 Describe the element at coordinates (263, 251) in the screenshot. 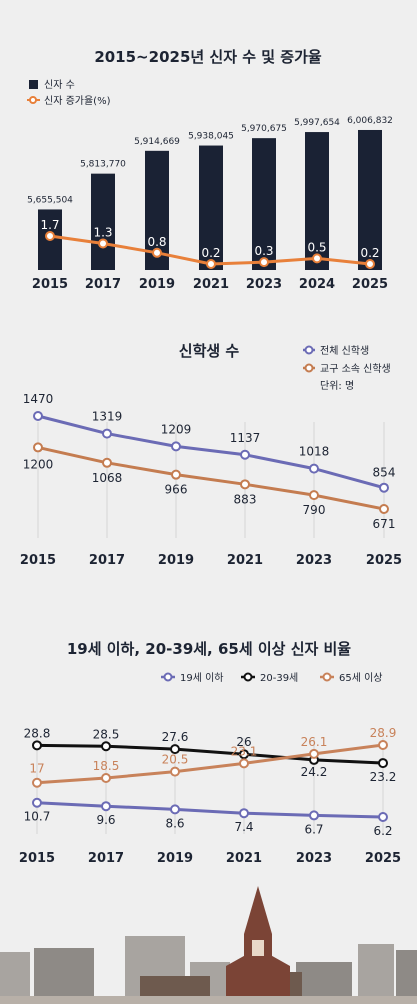

I see `growth-rate-label: 0.3` at that location.